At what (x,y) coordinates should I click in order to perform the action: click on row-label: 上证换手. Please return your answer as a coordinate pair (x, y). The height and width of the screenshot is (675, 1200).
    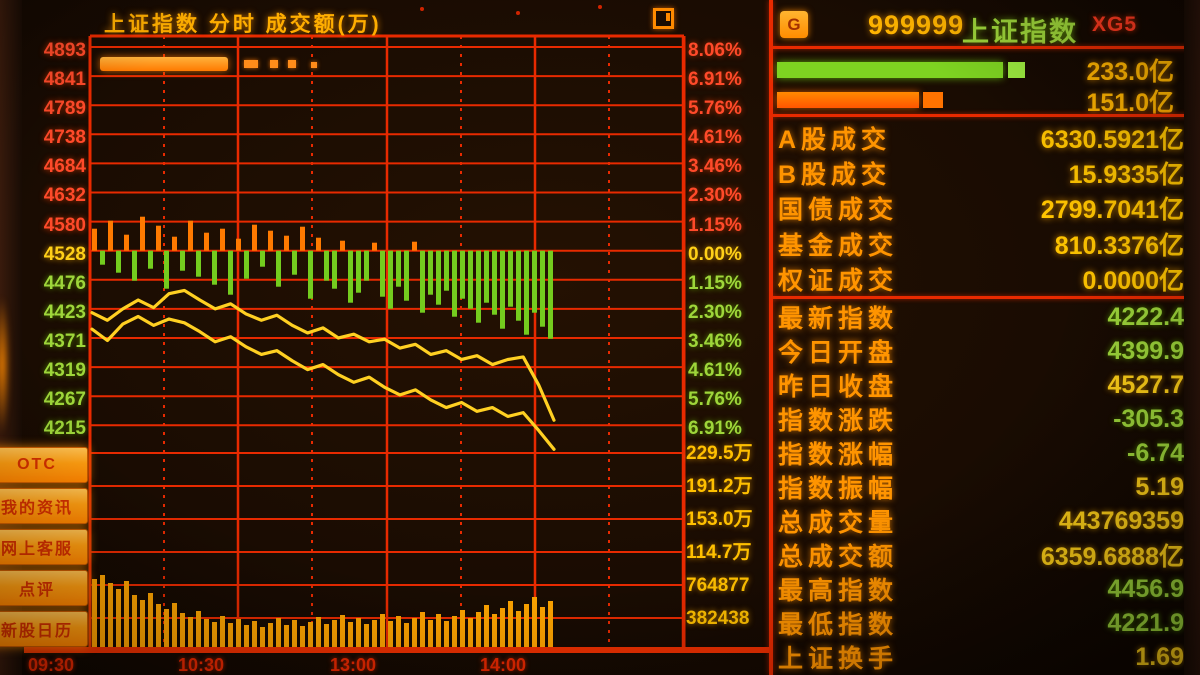
    Looking at the image, I should click on (838, 659).